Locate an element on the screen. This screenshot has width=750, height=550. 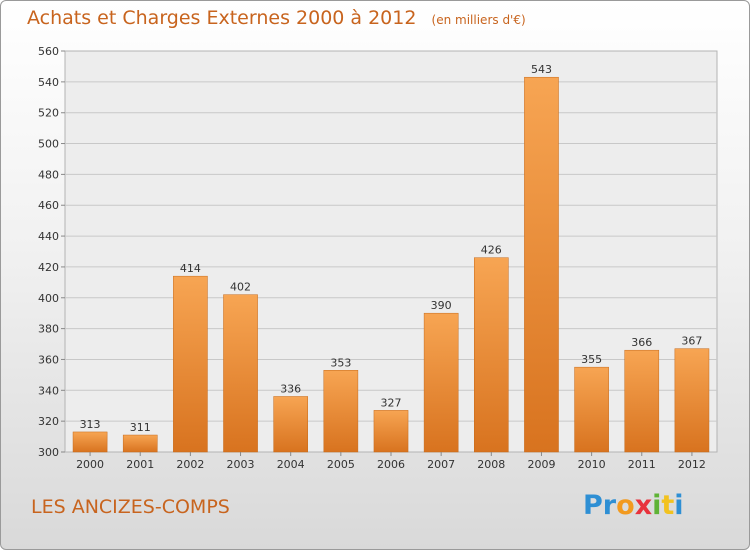
y-tick-label: 400 is located at coordinates (48, 298).